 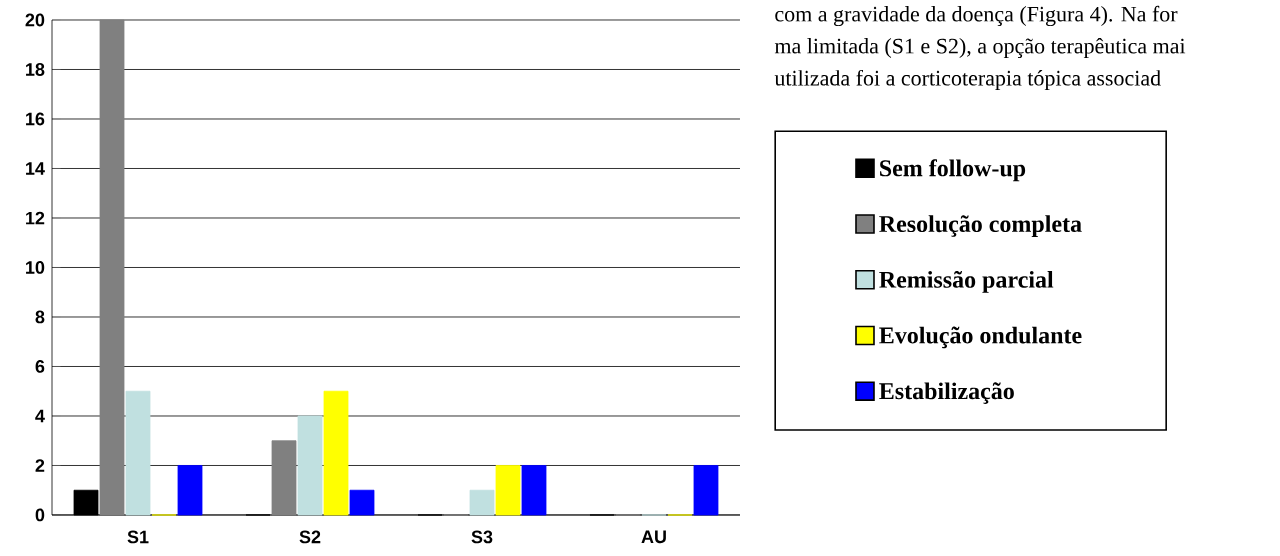 I want to click on y-tick-label: 20, so click(x=35, y=20).